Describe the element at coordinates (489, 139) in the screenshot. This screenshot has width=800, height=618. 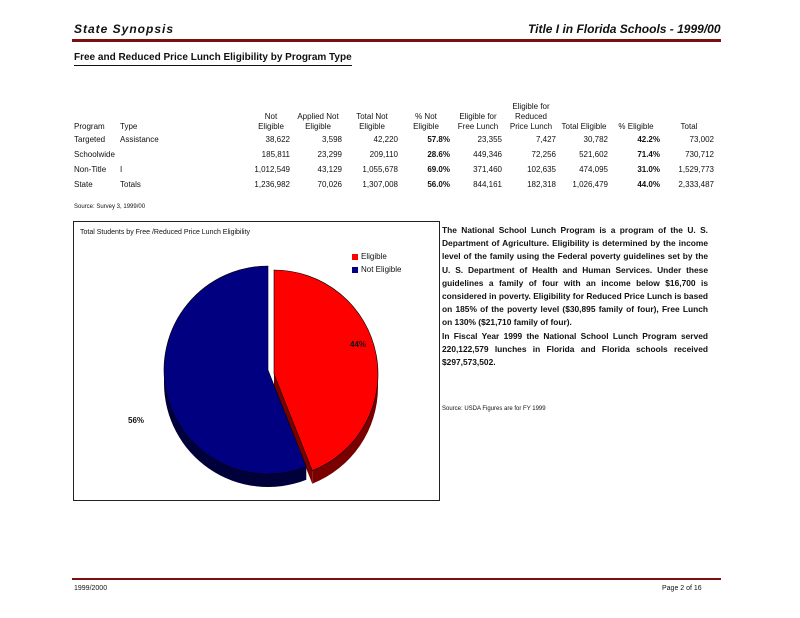
I see `table-cell: 23,355` at that location.